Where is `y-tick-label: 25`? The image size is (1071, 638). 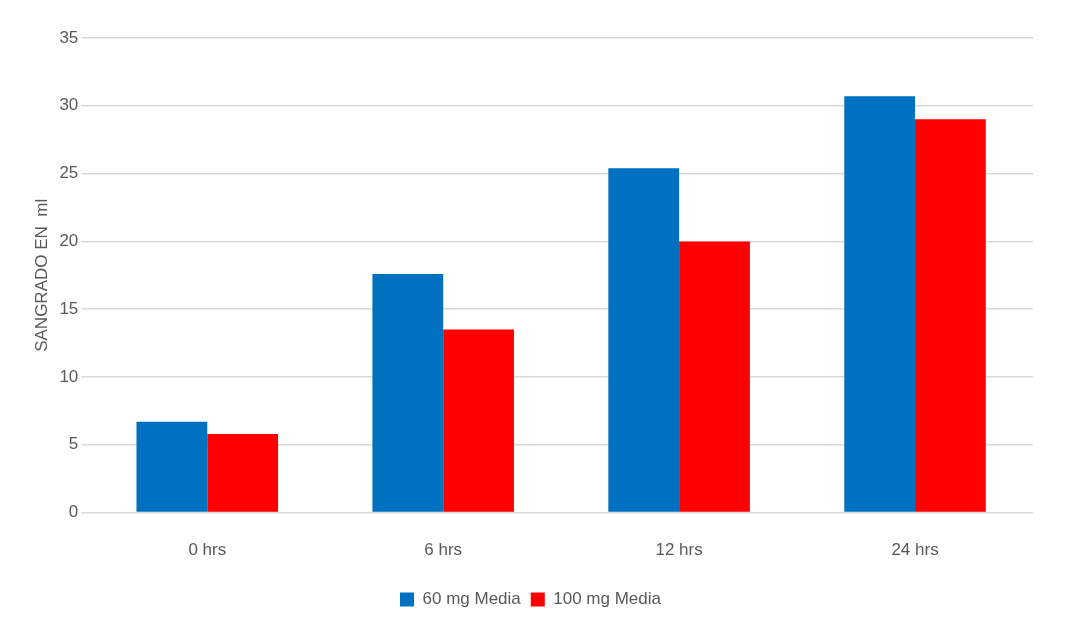 y-tick-label: 25 is located at coordinates (69, 173).